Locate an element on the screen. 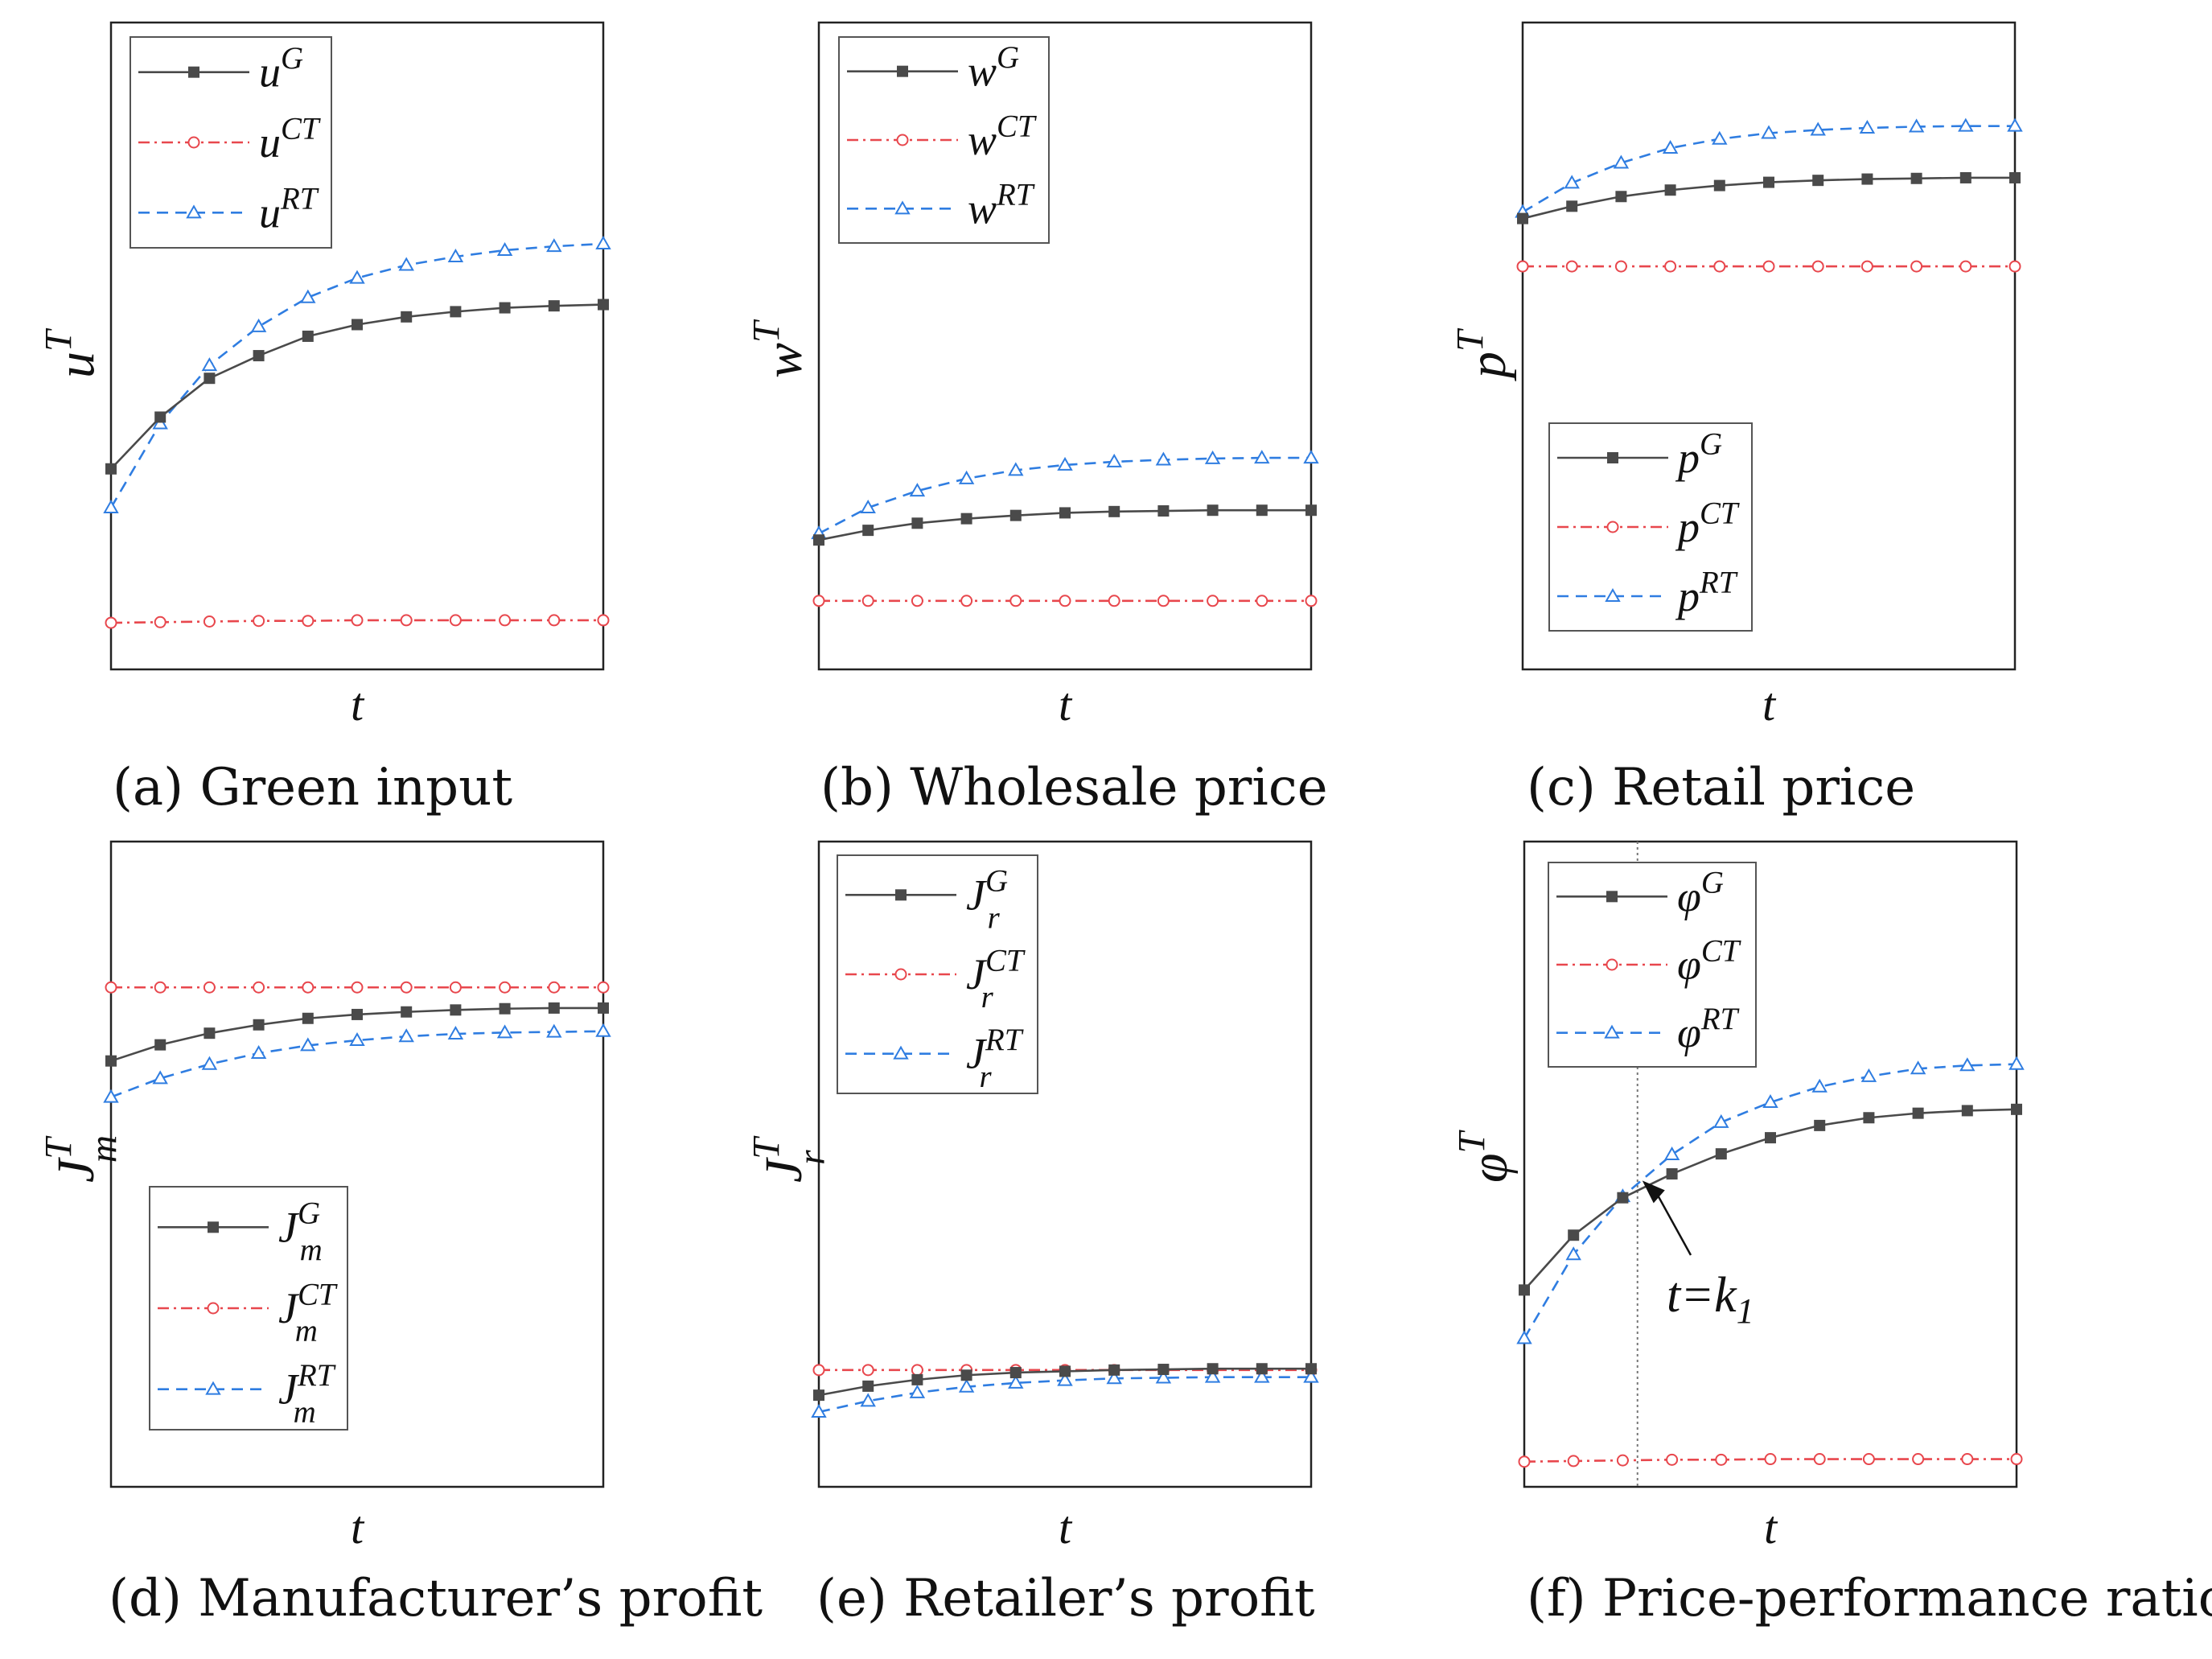 The width and height of the screenshot is (2212, 1659). y-axis-label-group-b: wT is located at coordinates (779, 348).